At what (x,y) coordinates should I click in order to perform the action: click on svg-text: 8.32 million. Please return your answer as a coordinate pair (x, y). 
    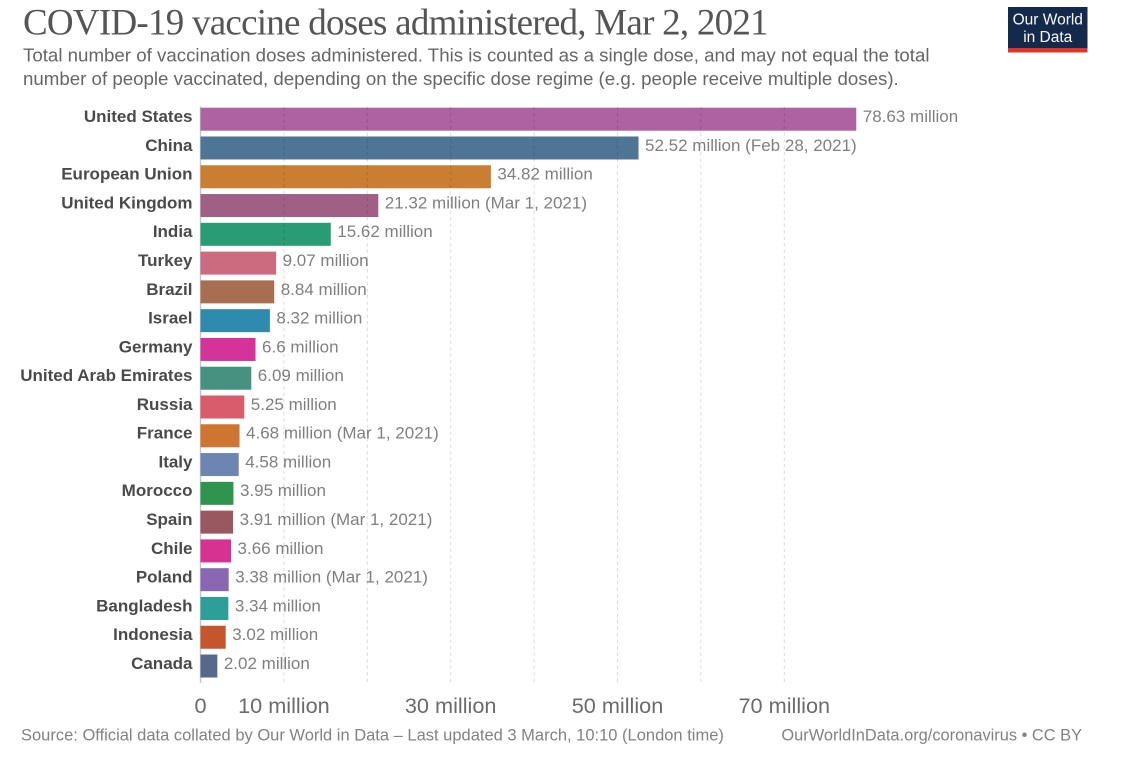
    Looking at the image, I should click on (319, 318).